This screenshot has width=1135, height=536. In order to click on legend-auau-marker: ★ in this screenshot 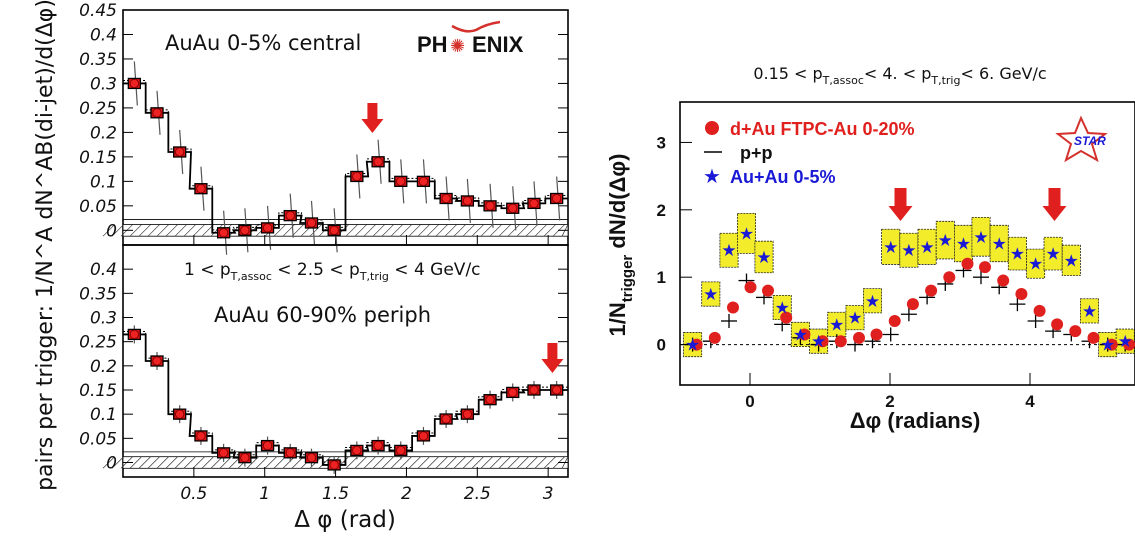, I will do `click(712, 176)`.